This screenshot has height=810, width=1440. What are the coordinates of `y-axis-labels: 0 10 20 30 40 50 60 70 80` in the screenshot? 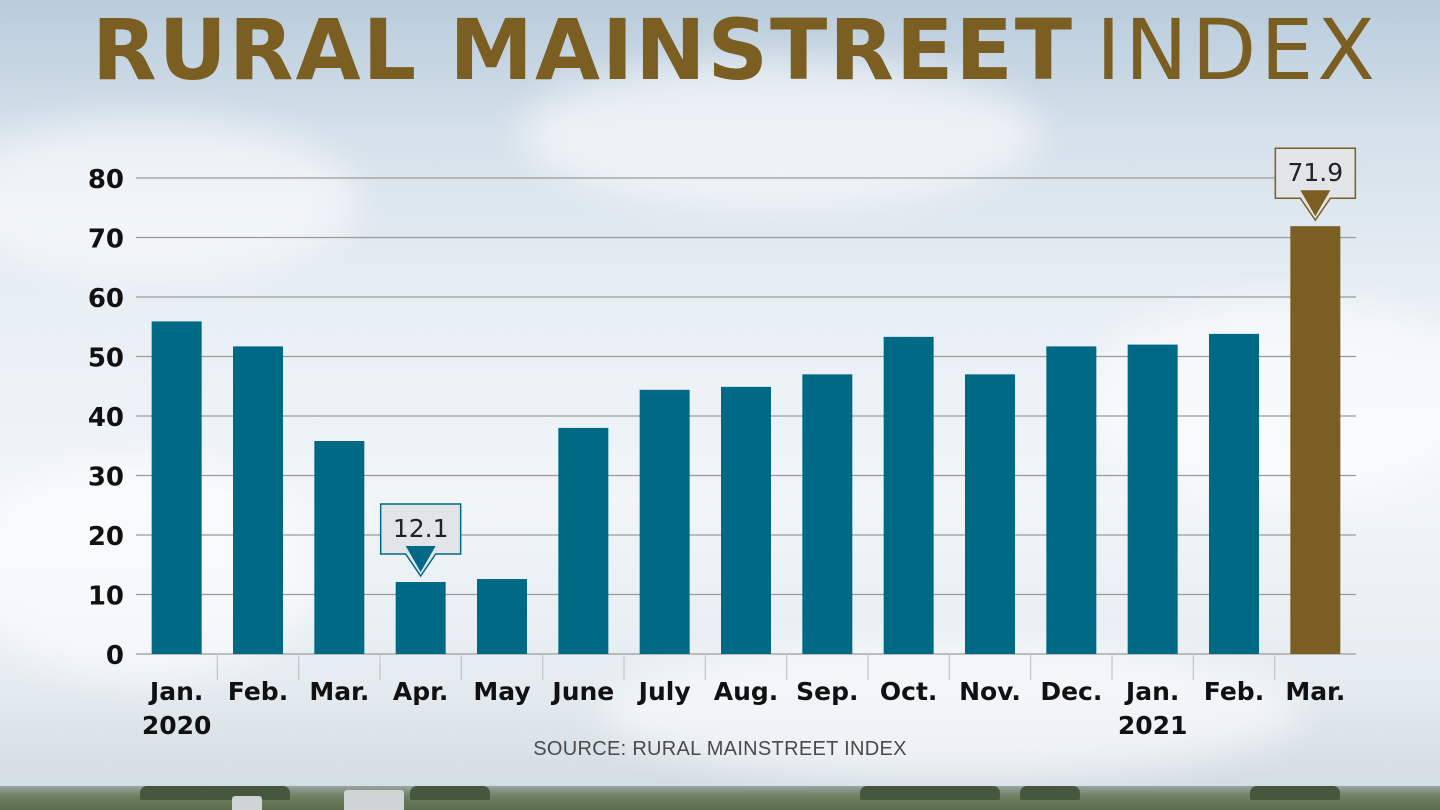 It's located at (106, 418).